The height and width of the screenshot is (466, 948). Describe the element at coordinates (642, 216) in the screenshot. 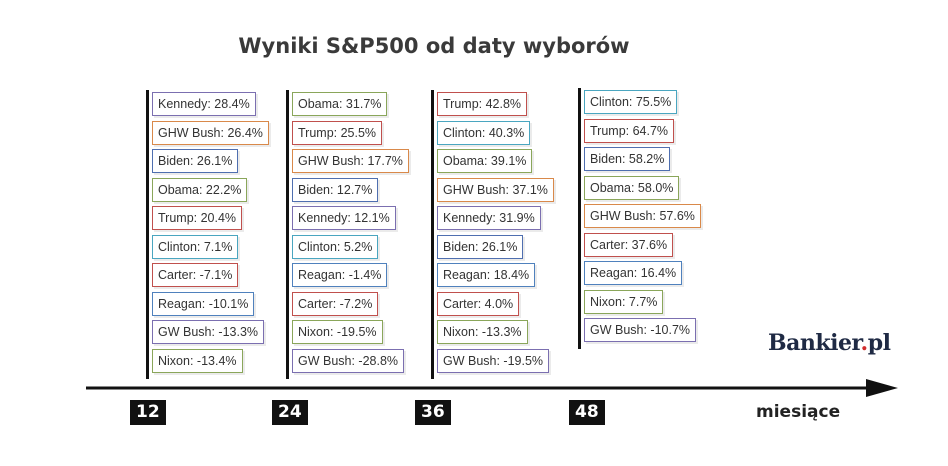

I see `result-box: GHW Bush: 57.6%` at that location.